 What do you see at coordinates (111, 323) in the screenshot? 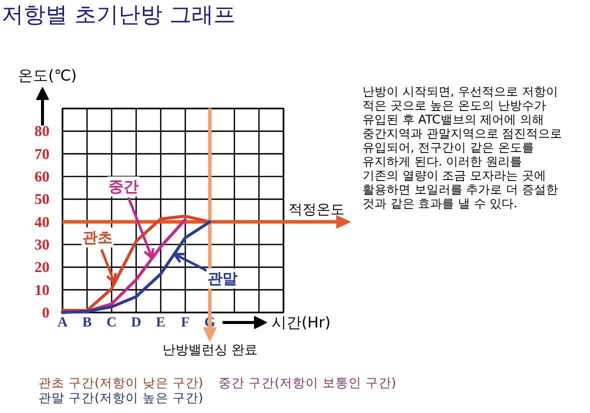
I see `x-tick-label: C` at bounding box center [111, 323].